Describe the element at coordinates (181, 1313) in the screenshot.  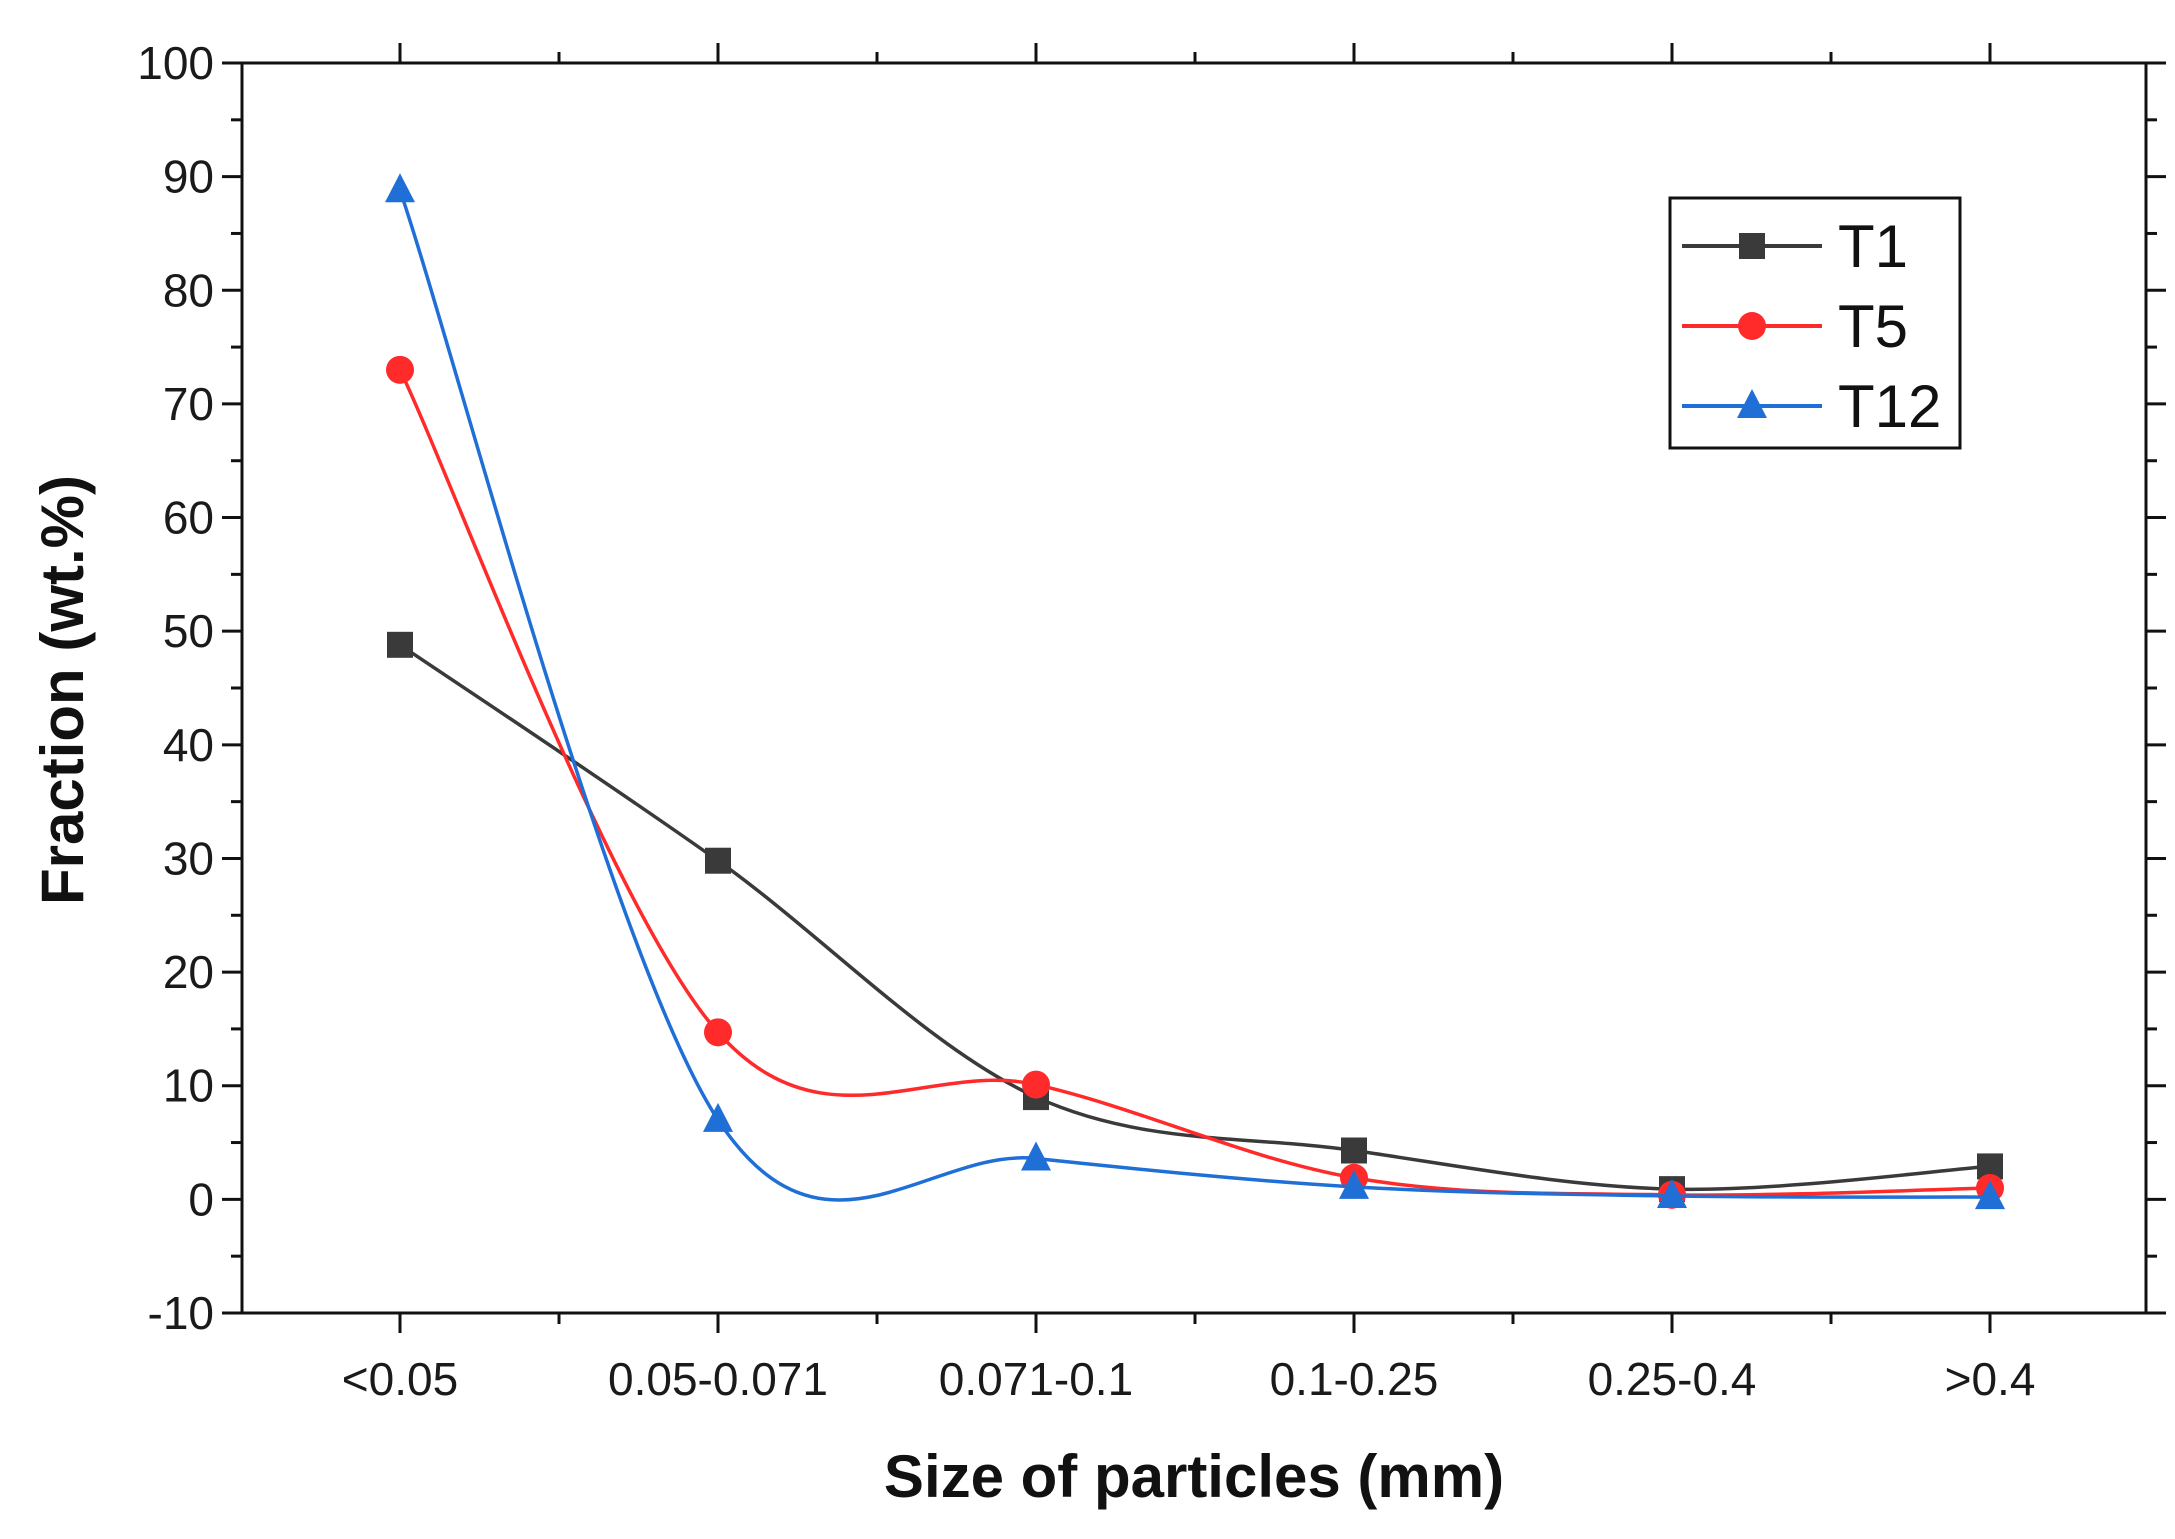
I see `y-tick-label: -10` at that location.